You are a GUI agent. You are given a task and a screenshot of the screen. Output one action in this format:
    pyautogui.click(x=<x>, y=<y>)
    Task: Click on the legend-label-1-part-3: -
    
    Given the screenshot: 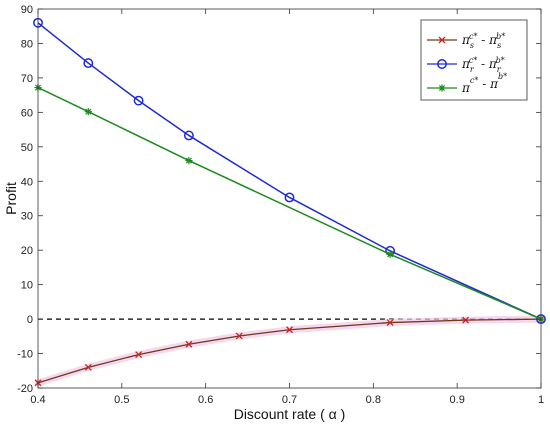 What is the action you would take?
    pyautogui.click(x=483, y=64)
    